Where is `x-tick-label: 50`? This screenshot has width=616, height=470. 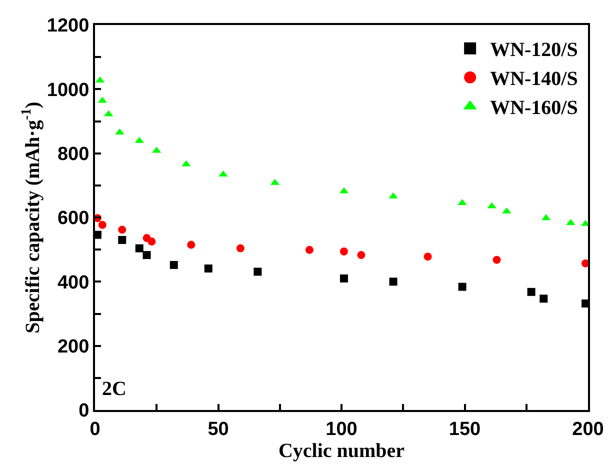
x-tick-label: 50 is located at coordinates (218, 429).